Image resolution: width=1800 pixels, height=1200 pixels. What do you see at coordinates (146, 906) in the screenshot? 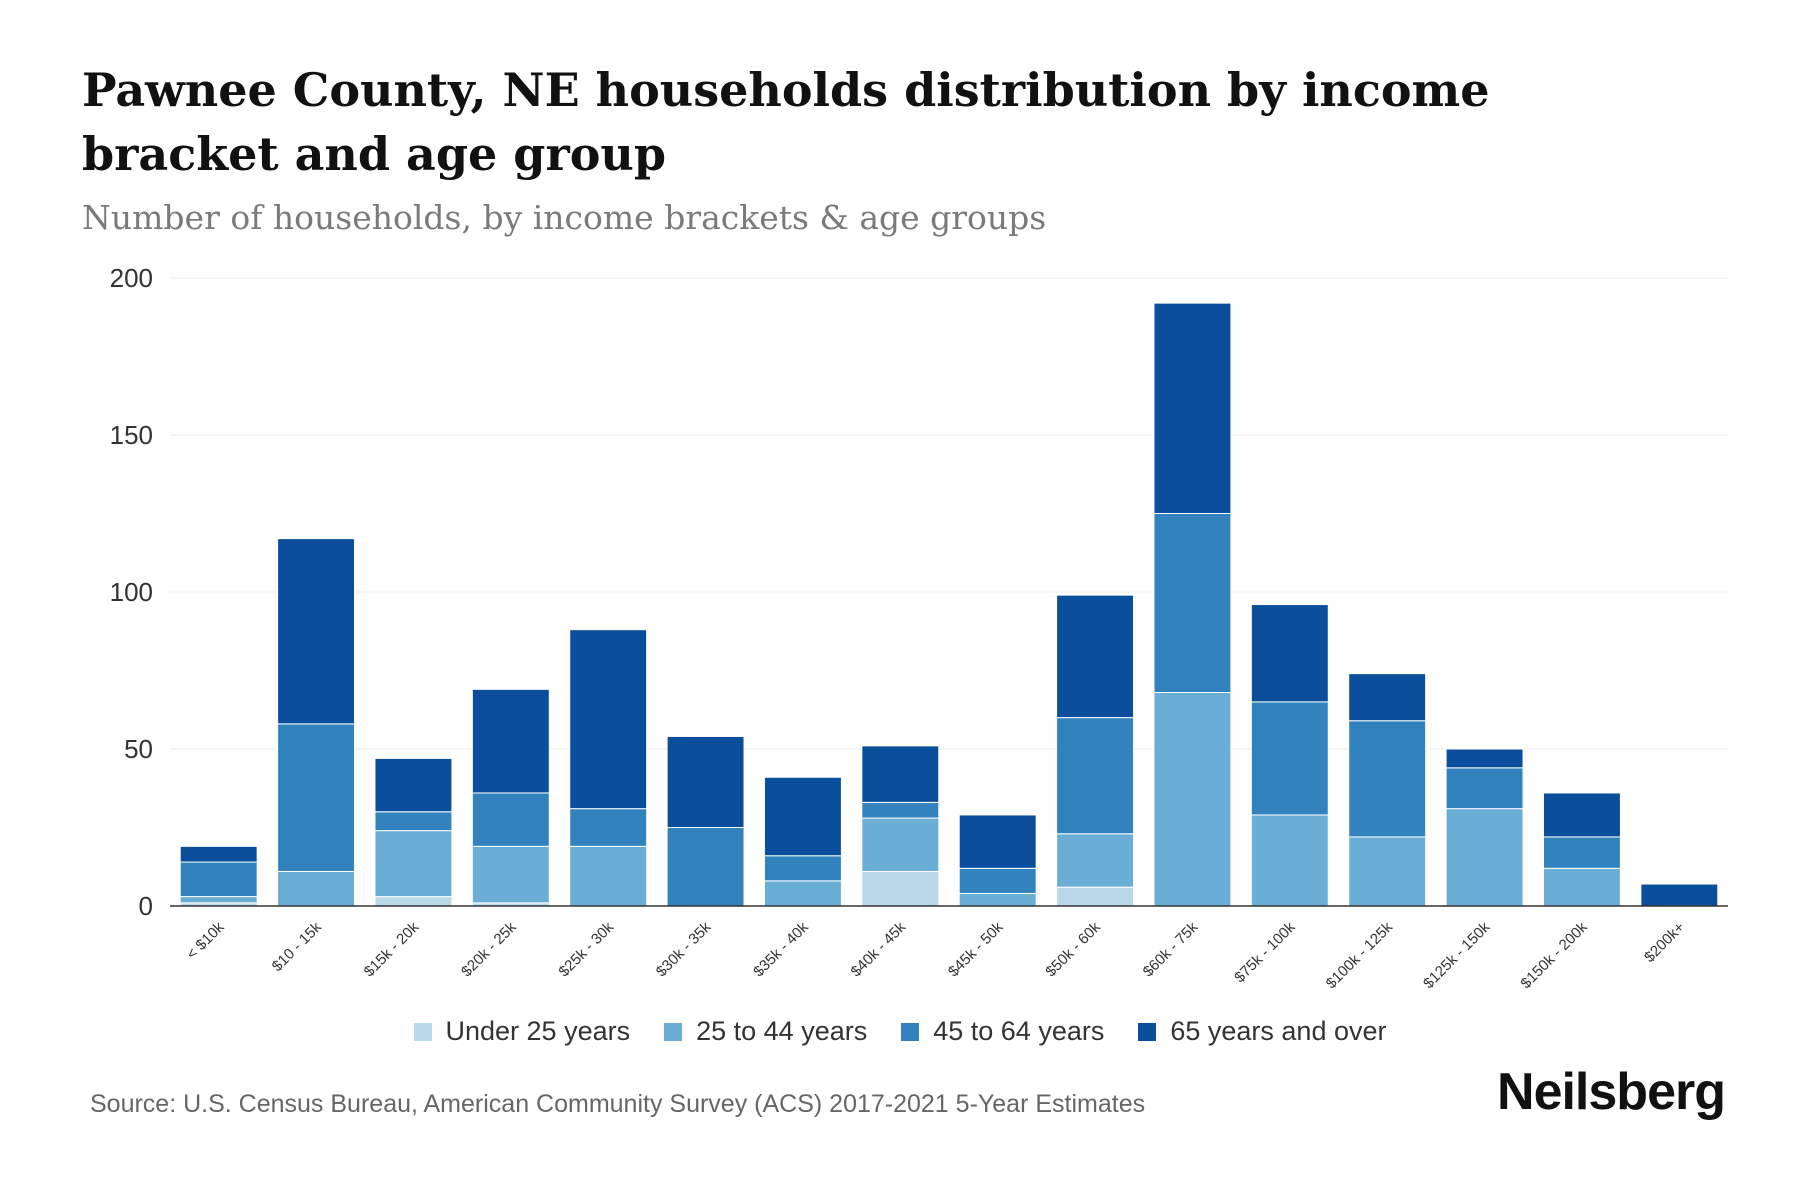
I see `y-tick-label: 0` at bounding box center [146, 906].